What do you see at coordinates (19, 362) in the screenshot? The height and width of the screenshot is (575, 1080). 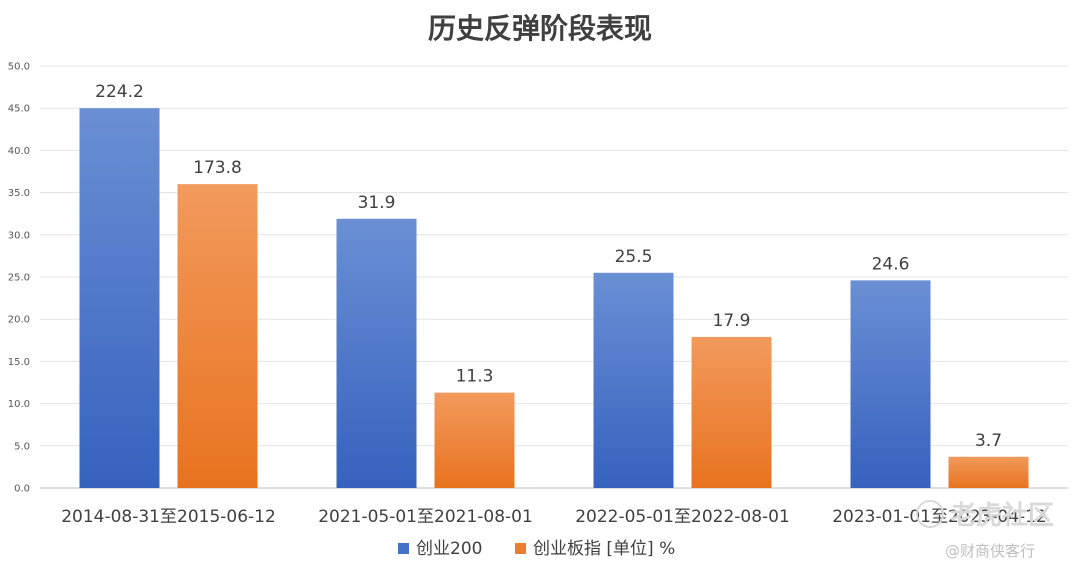 I see `y-tick-label: 15.0` at bounding box center [19, 362].